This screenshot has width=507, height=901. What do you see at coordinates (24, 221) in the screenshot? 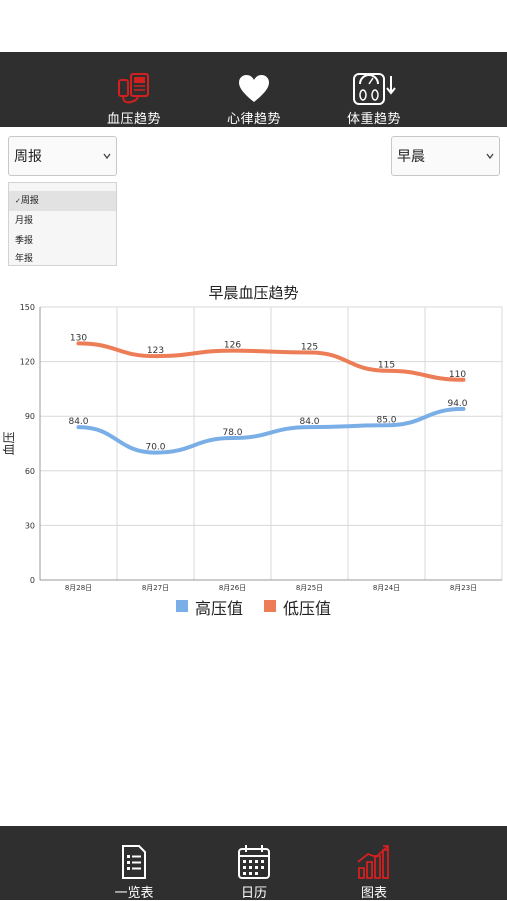
I see `dropdown-option-monthly: 月报` at bounding box center [24, 221].